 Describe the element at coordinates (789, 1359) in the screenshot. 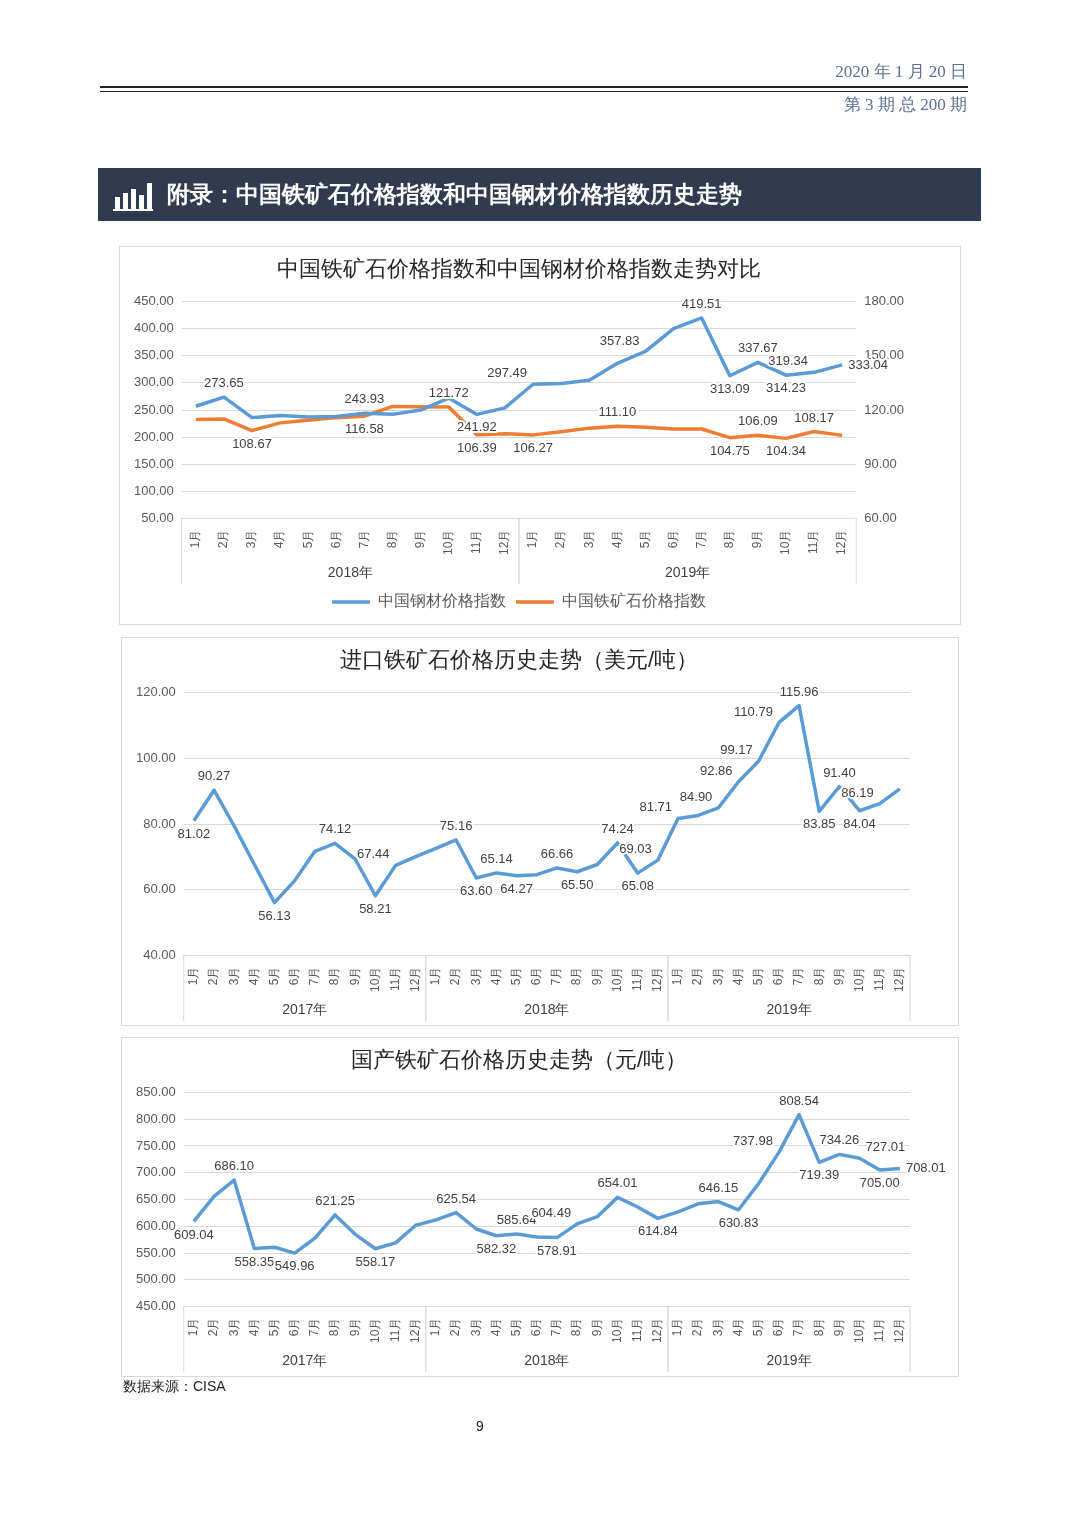

I see `text: 2019年` at that location.